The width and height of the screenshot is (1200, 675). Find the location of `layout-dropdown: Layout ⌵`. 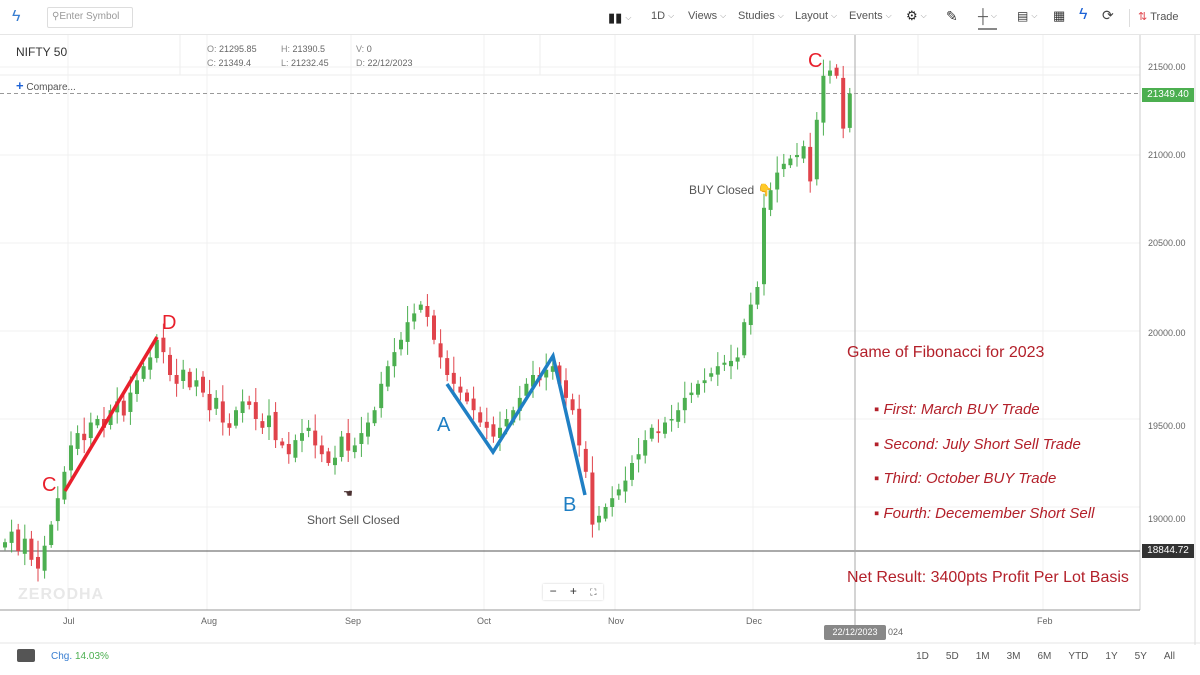

layout-dropdown: Layout ⌵ is located at coordinates (816, 16).